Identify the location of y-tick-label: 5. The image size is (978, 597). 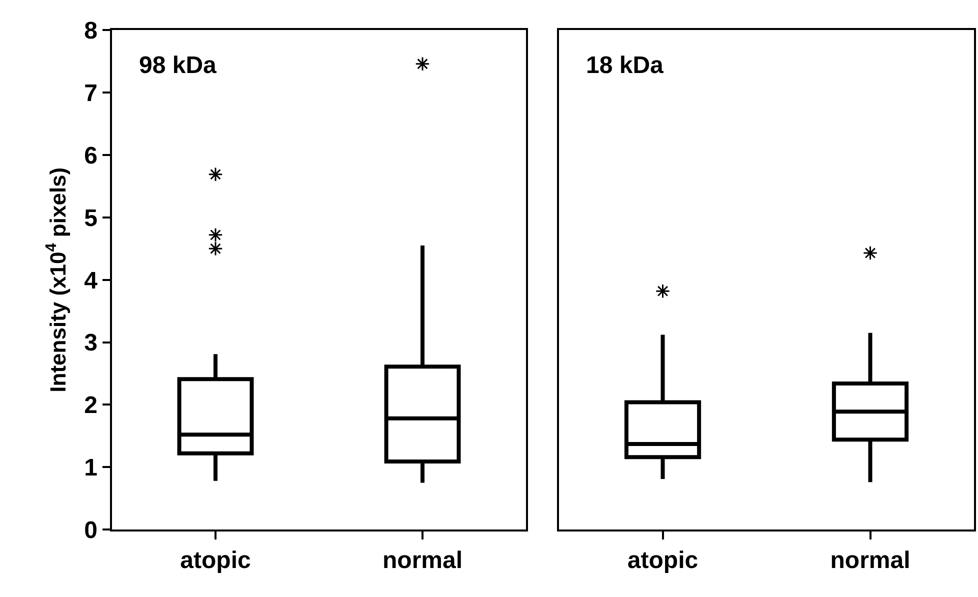
(91, 218).